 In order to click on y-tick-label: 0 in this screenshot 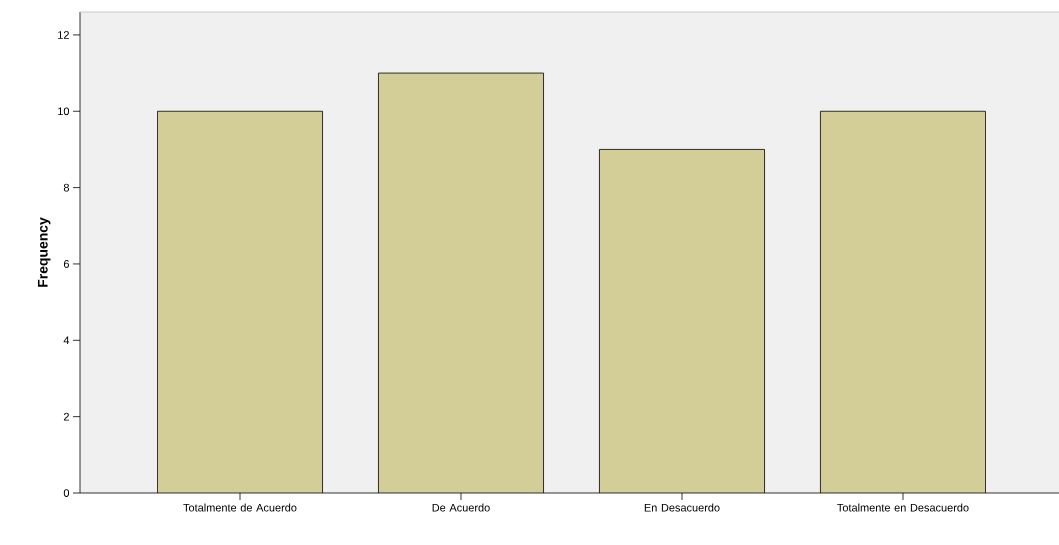, I will do `click(66, 493)`.